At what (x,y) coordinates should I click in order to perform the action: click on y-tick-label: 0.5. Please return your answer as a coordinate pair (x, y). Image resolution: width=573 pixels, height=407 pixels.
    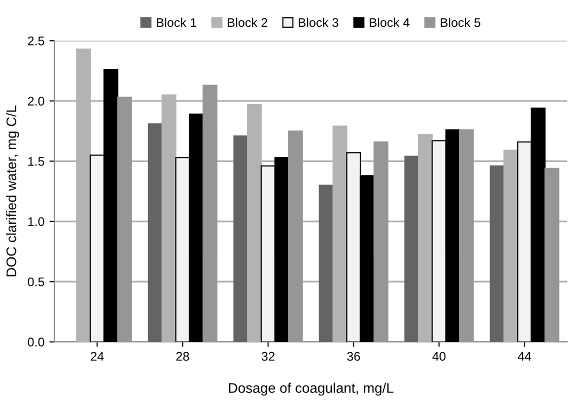
    Looking at the image, I should click on (36, 281).